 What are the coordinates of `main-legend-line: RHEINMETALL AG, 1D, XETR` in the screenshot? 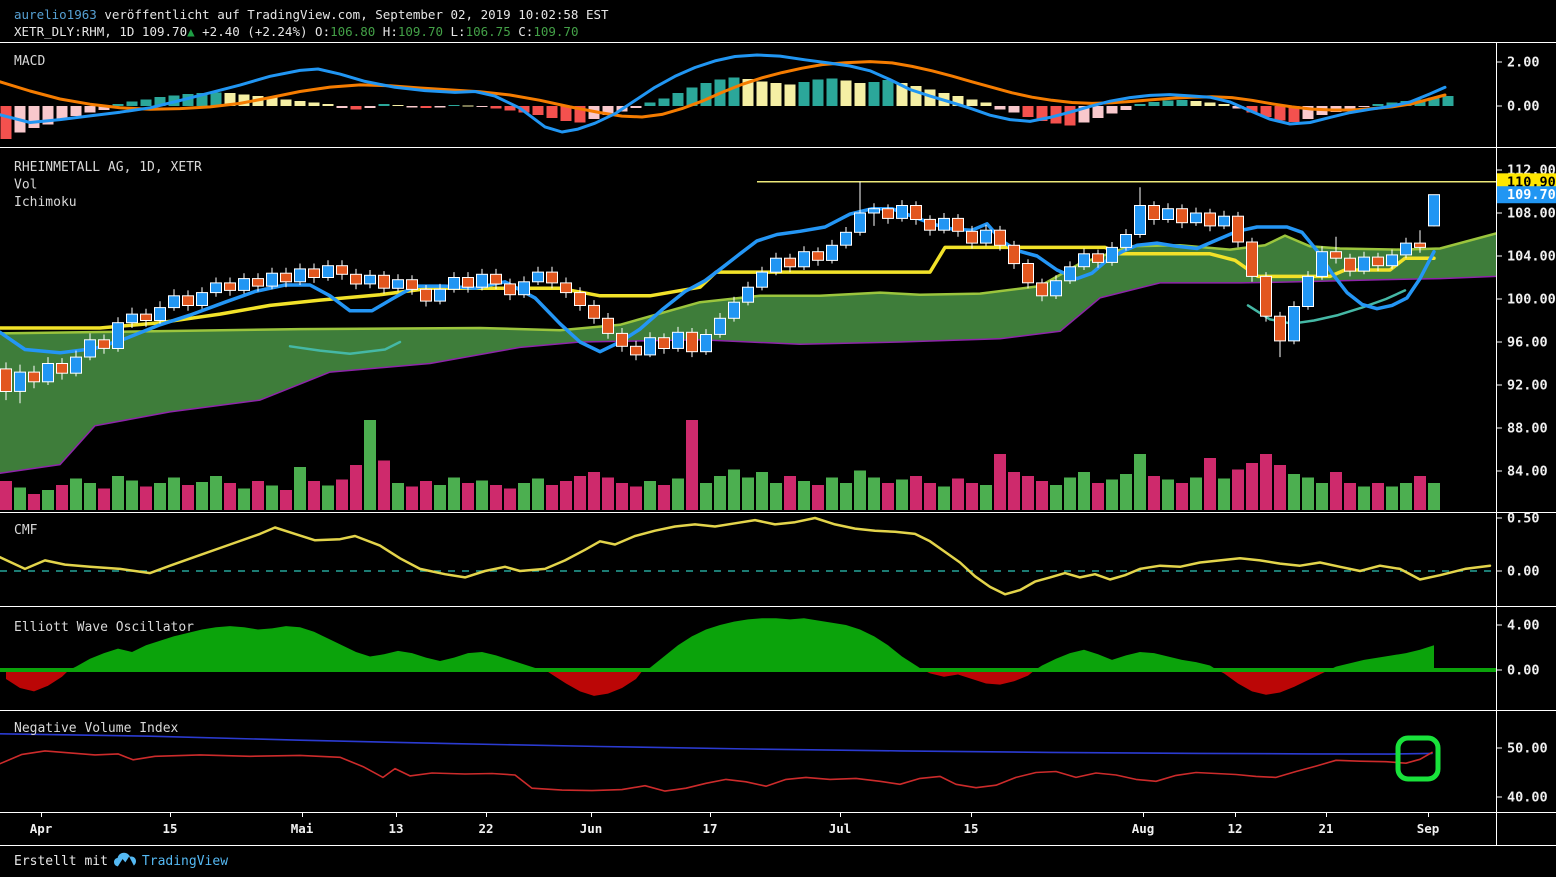 It's located at (108, 167).